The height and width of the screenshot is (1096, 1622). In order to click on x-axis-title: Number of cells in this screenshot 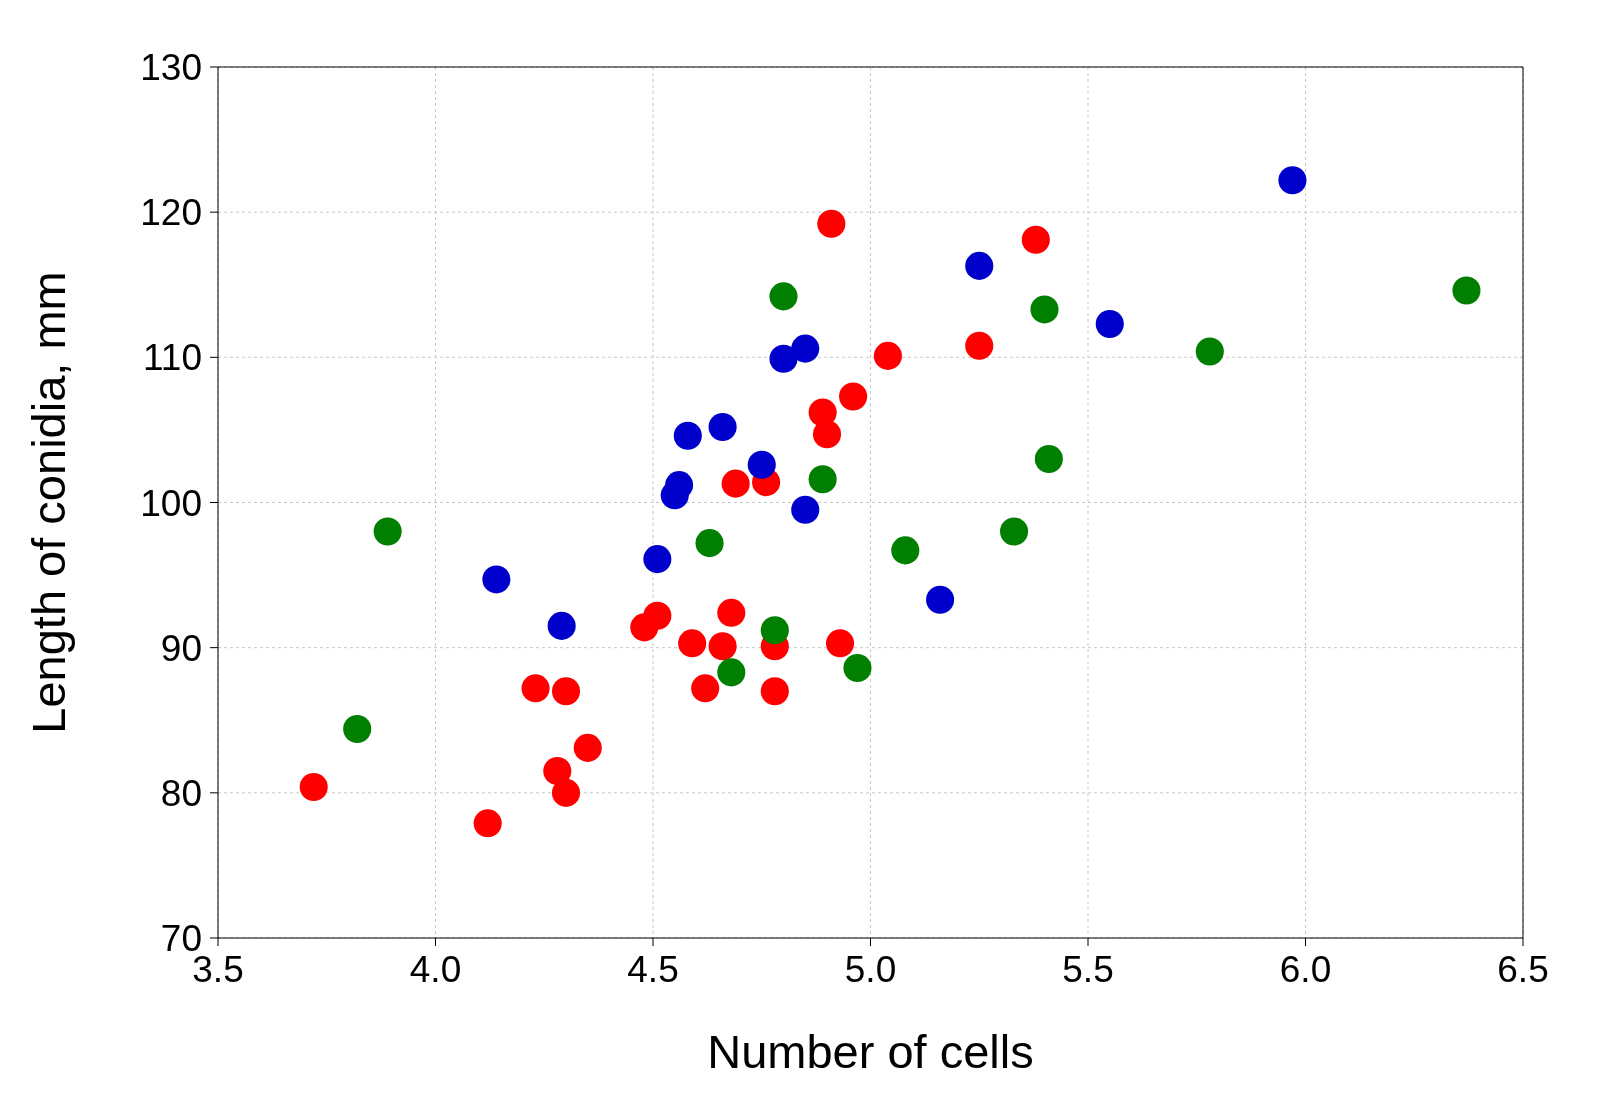, I will do `click(870, 1051)`.